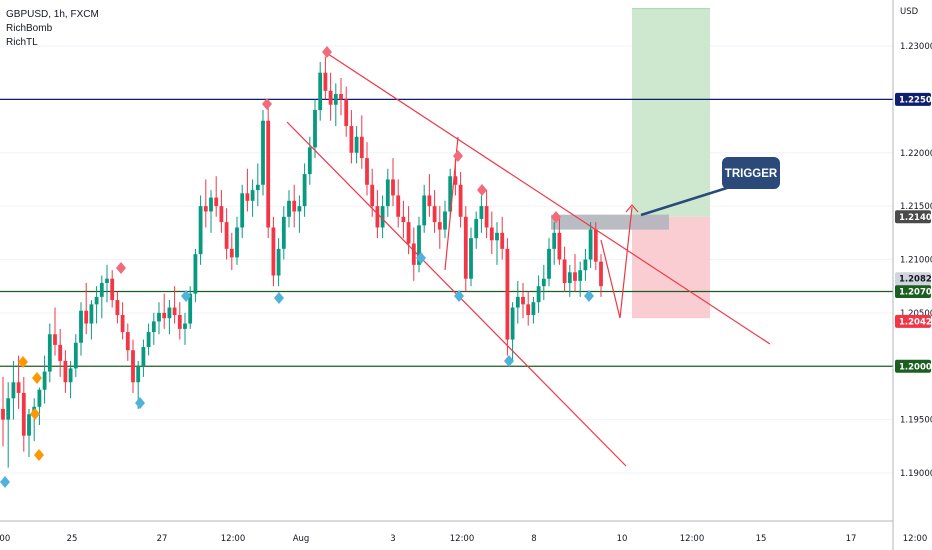  I want to click on stop-zone, so click(671, 267).